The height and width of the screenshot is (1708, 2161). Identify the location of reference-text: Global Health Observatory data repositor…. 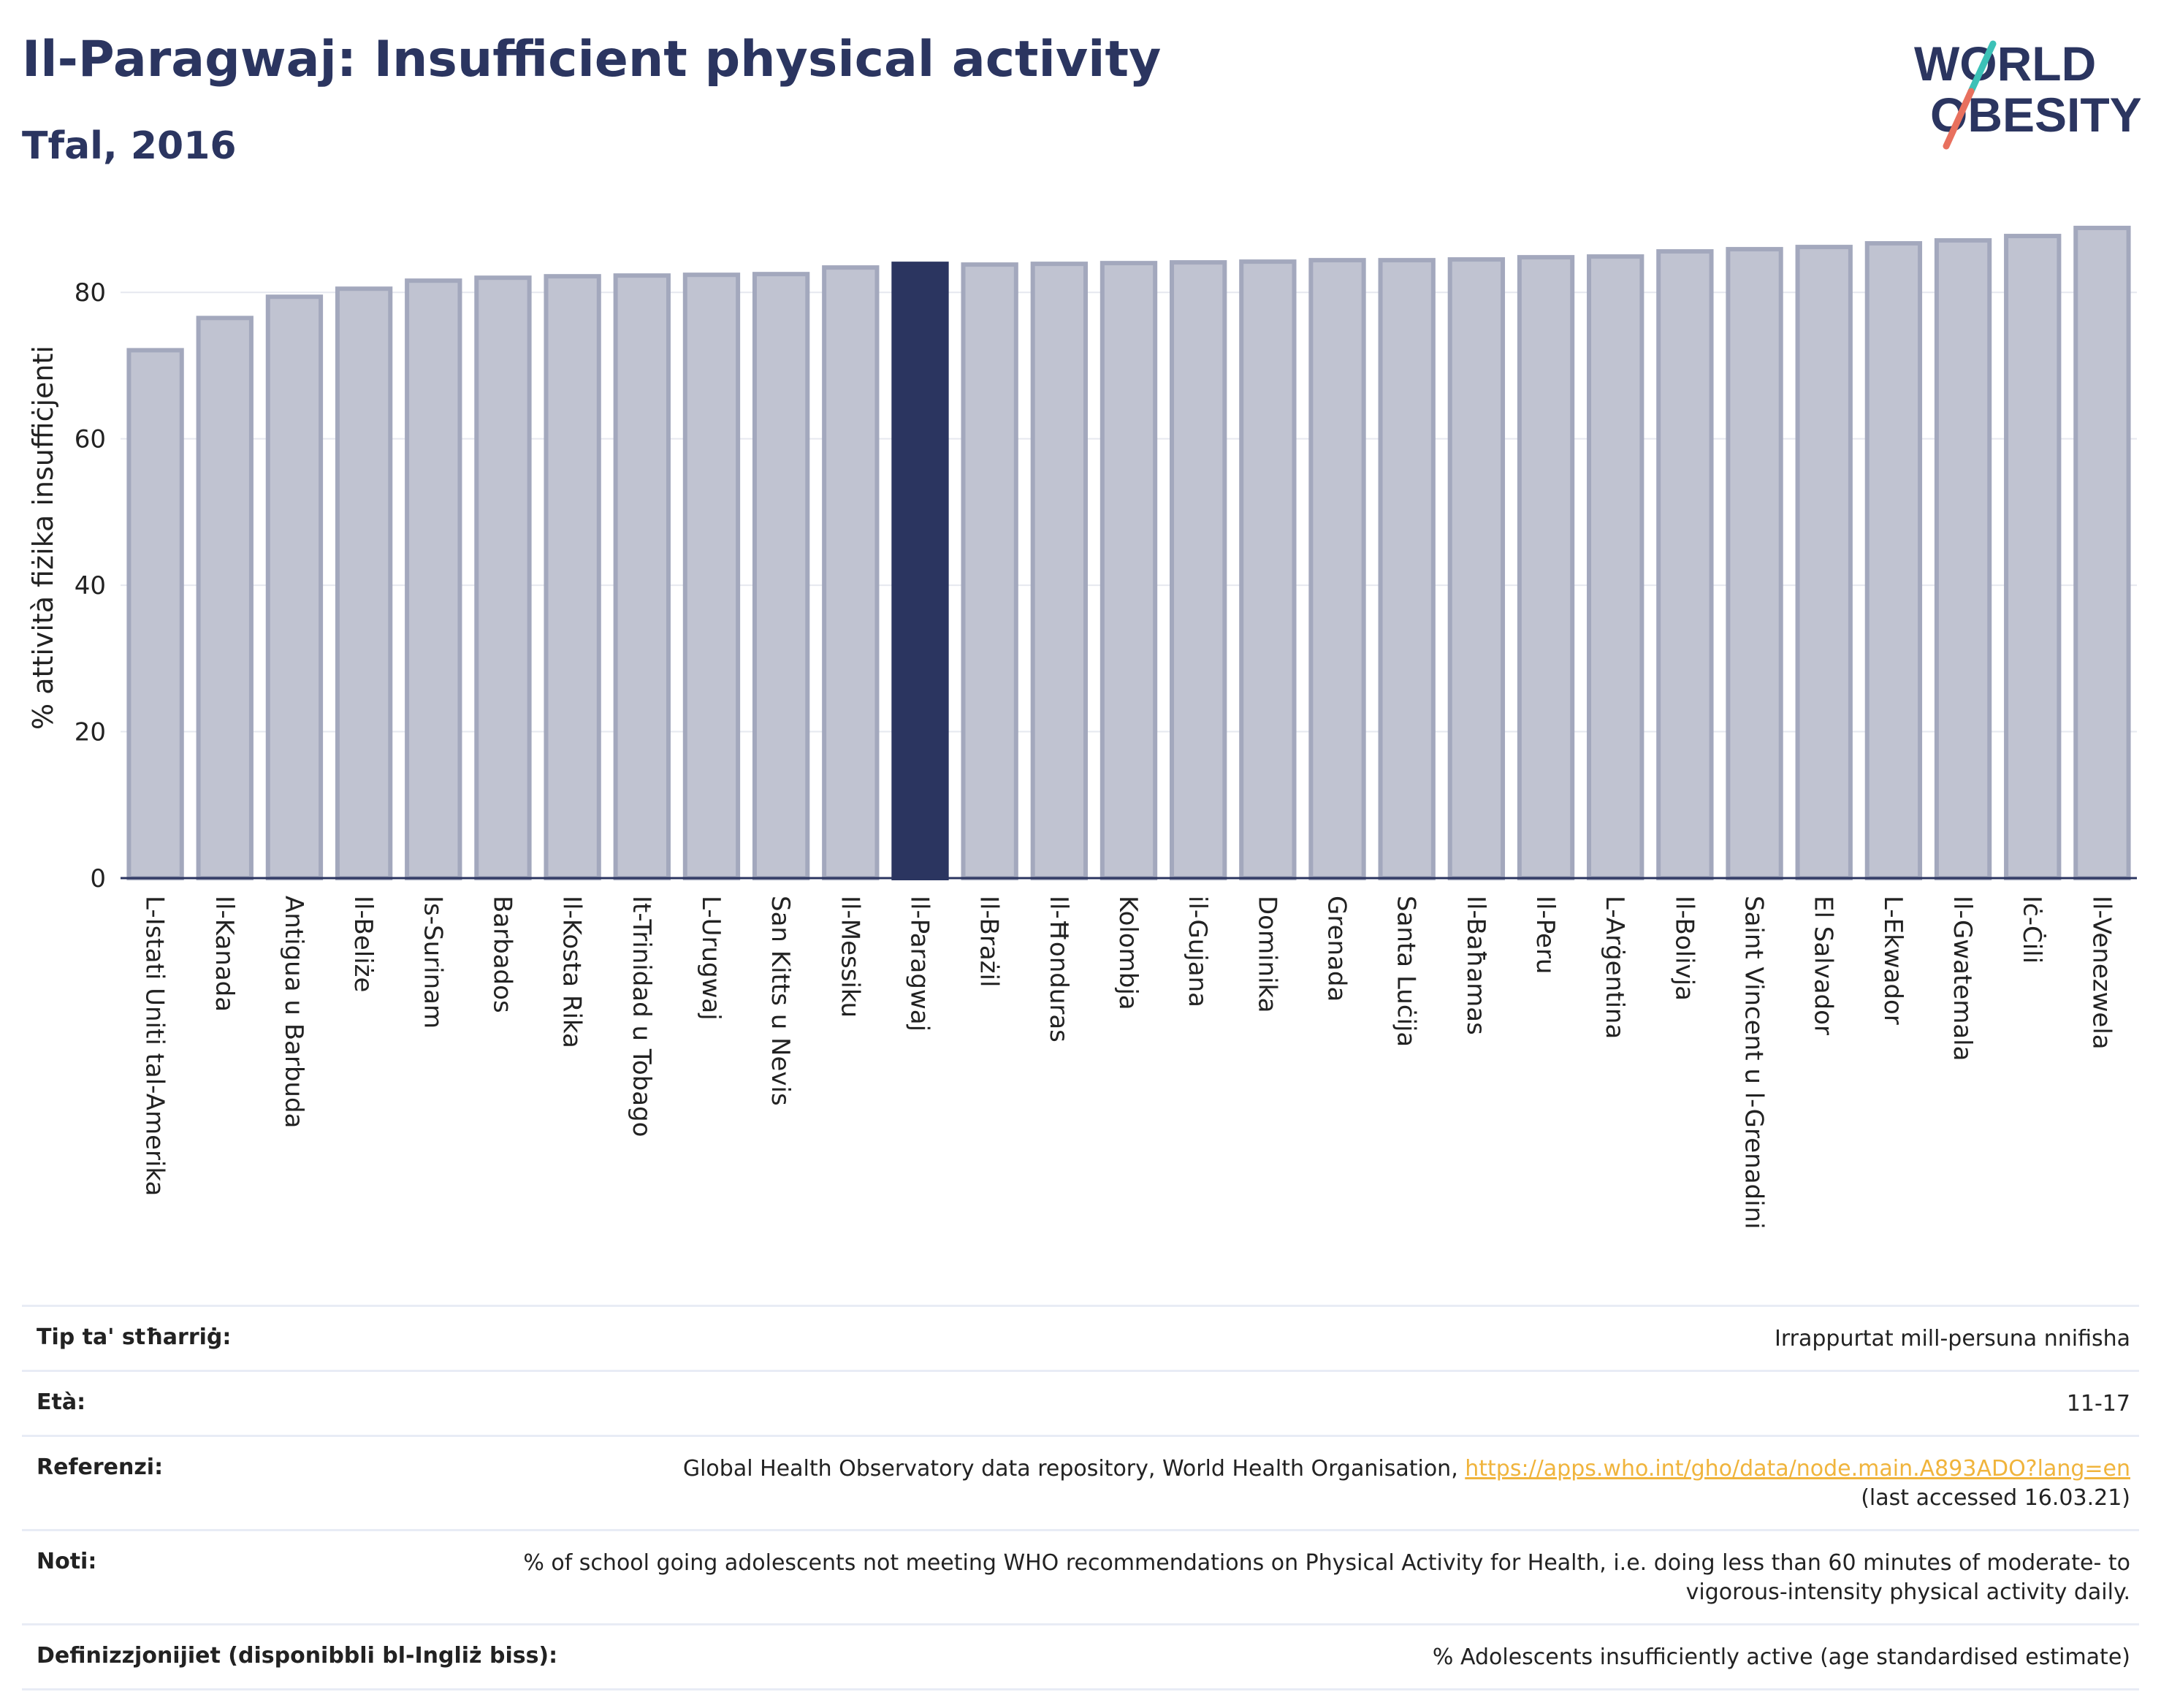
(1074, 1469).